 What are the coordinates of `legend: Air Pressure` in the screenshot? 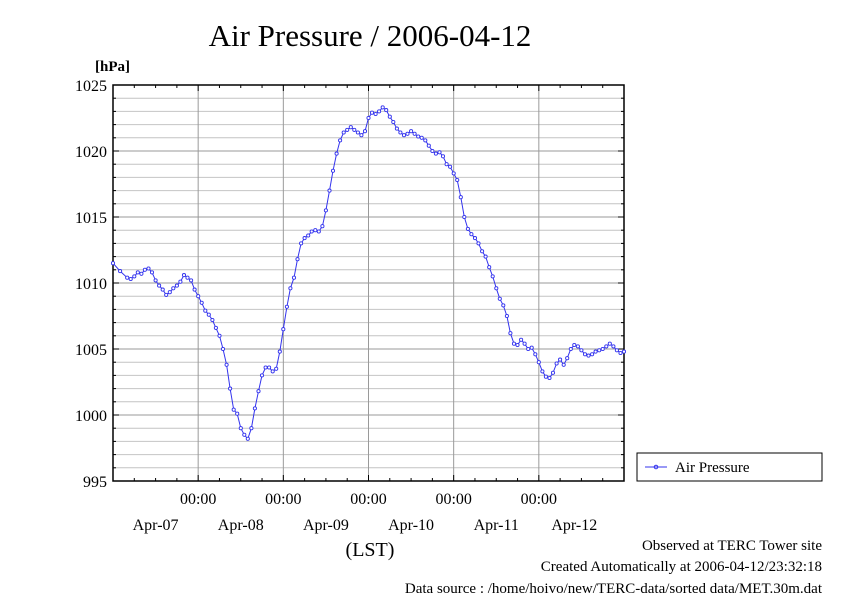 It's located at (729, 467).